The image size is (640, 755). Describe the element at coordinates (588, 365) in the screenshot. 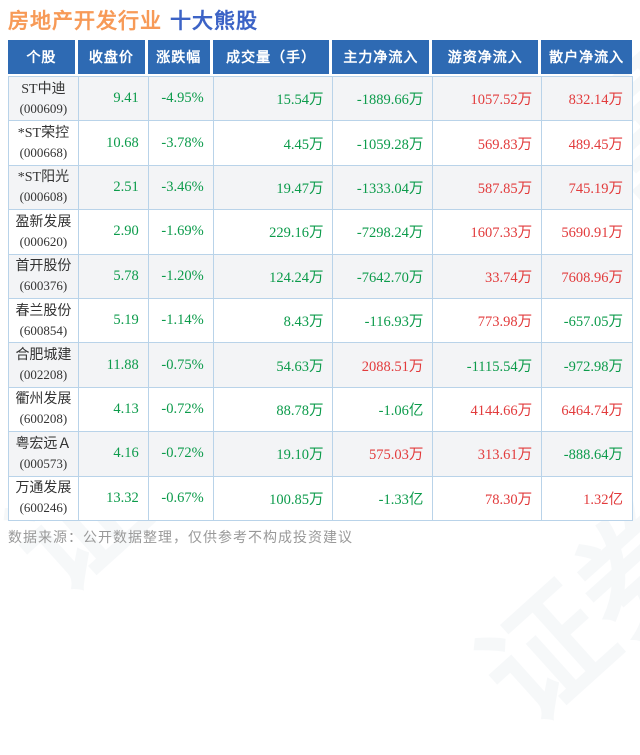

I see `retail-net-inflow: -972.98万` at that location.